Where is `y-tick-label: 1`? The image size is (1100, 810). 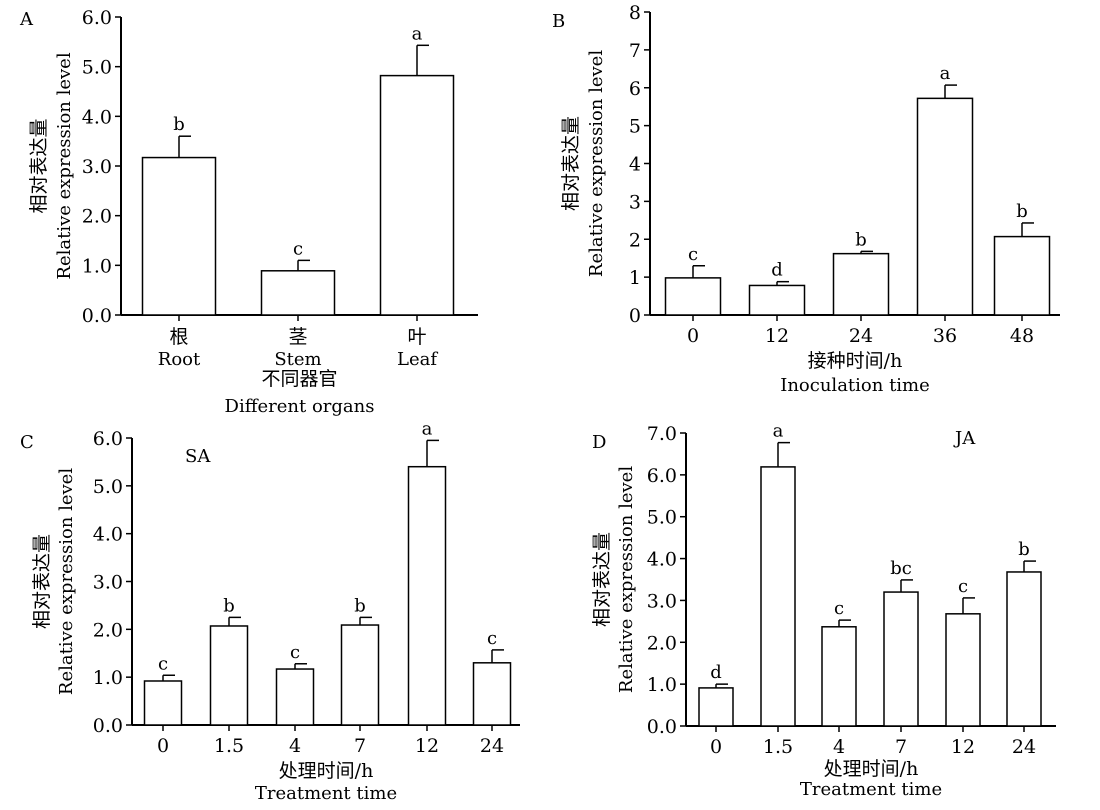 y-tick-label: 1 is located at coordinates (635, 278).